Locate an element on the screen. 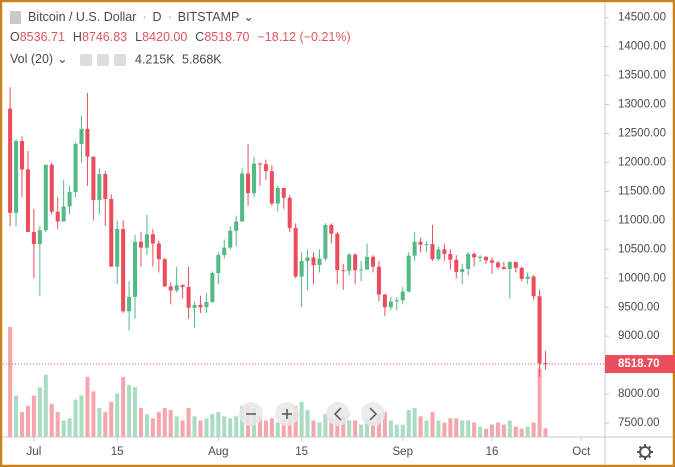 The image size is (675, 467). last-price-tag is located at coordinates (640, 364).